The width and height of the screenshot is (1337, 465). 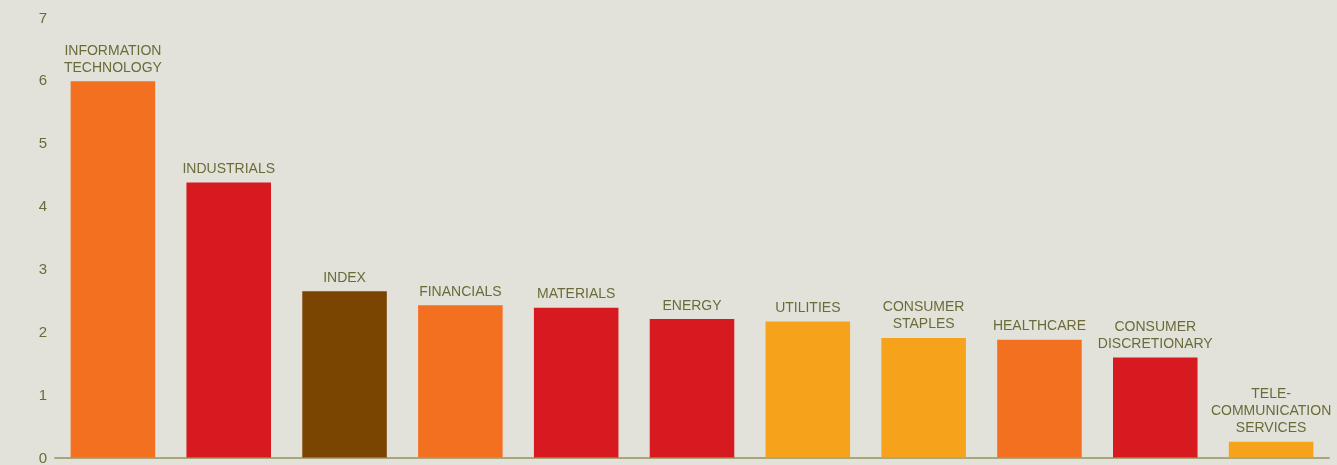 What do you see at coordinates (923, 315) in the screenshot?
I see `x-tick-label: CONSUMER STAPLES` at bounding box center [923, 315].